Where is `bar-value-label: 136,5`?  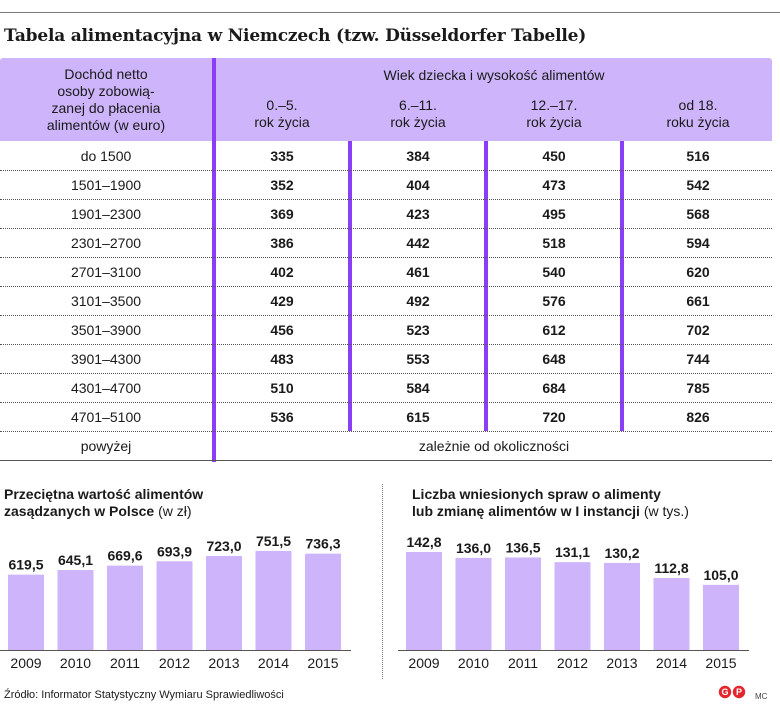
bar-value-label: 136,5 is located at coordinates (522, 547).